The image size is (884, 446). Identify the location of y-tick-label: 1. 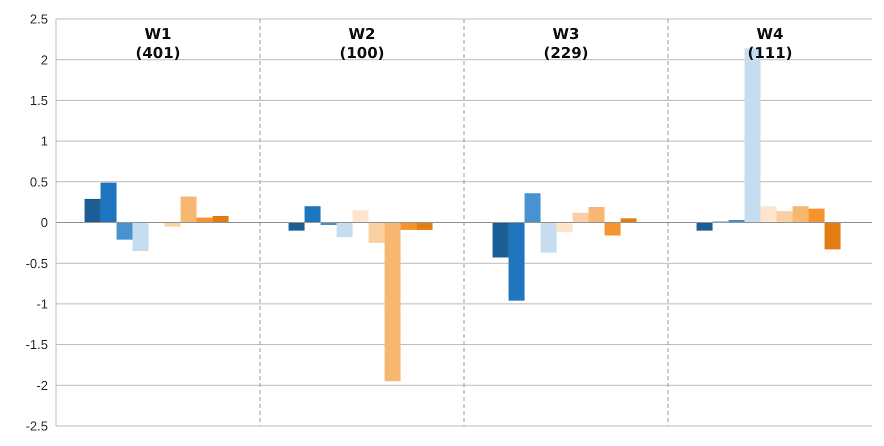
(44, 141).